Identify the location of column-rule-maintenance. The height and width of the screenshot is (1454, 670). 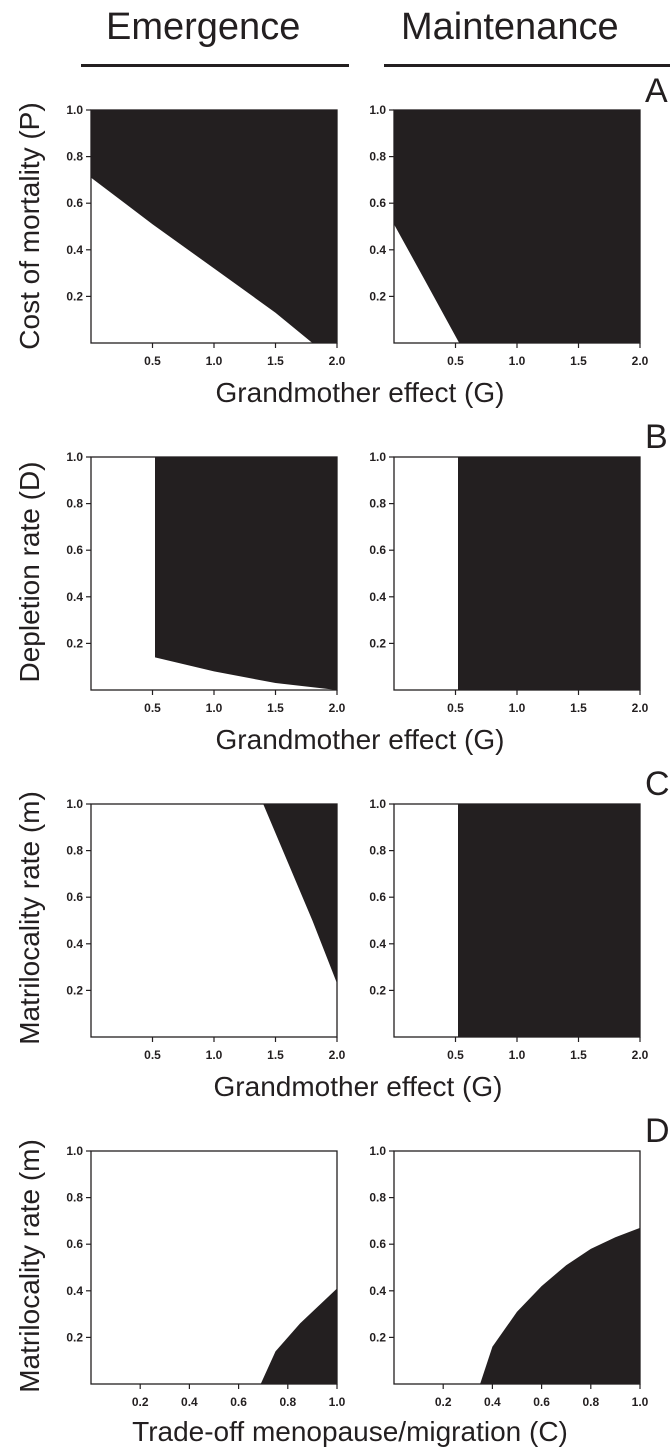
(527, 65).